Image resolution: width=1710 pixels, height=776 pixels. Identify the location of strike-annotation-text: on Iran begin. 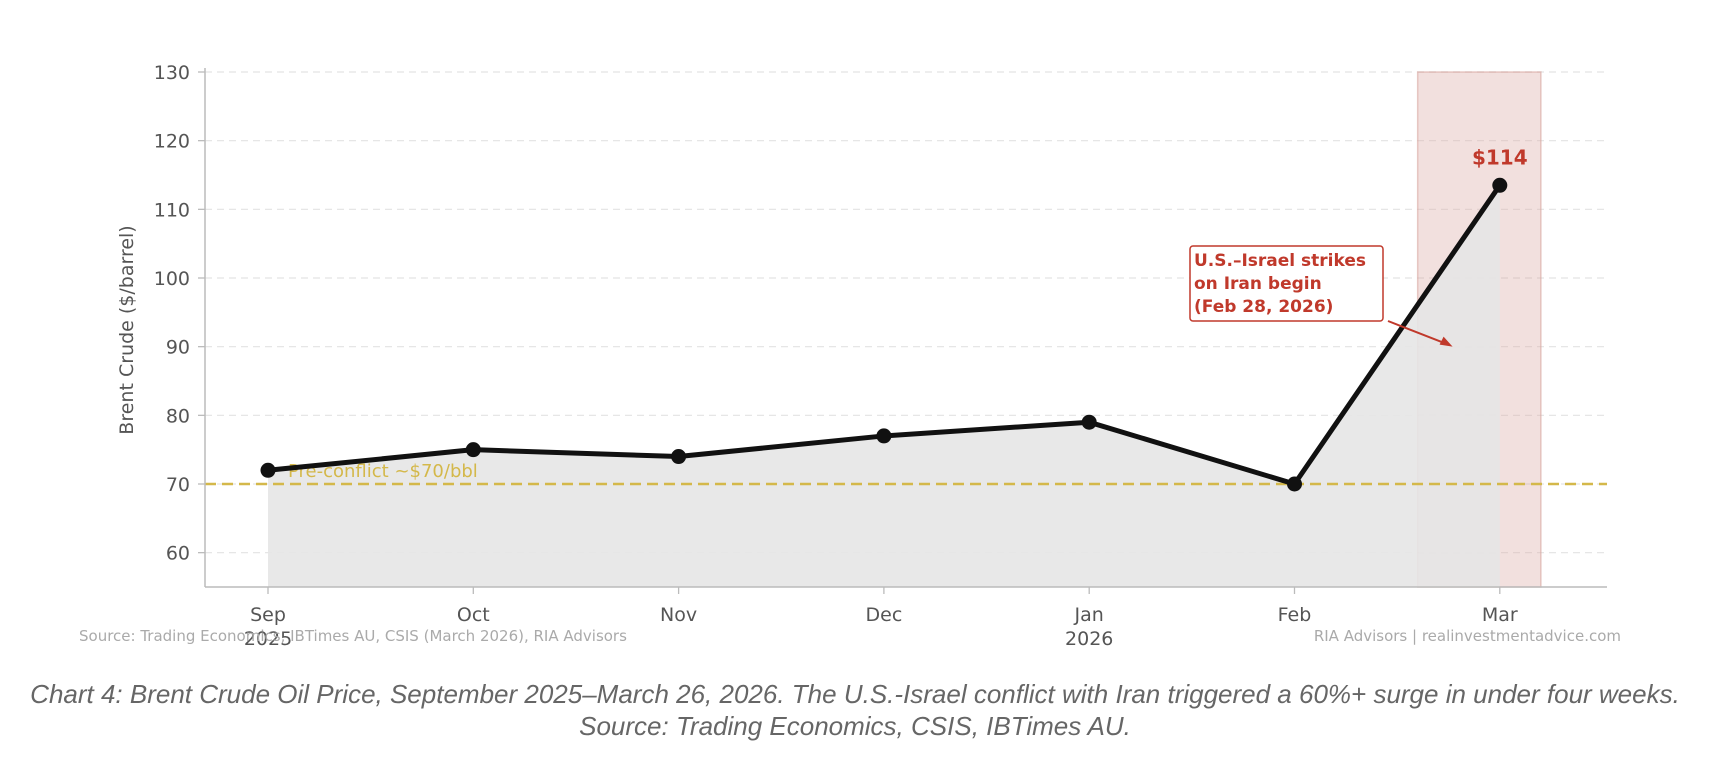
(1258, 284).